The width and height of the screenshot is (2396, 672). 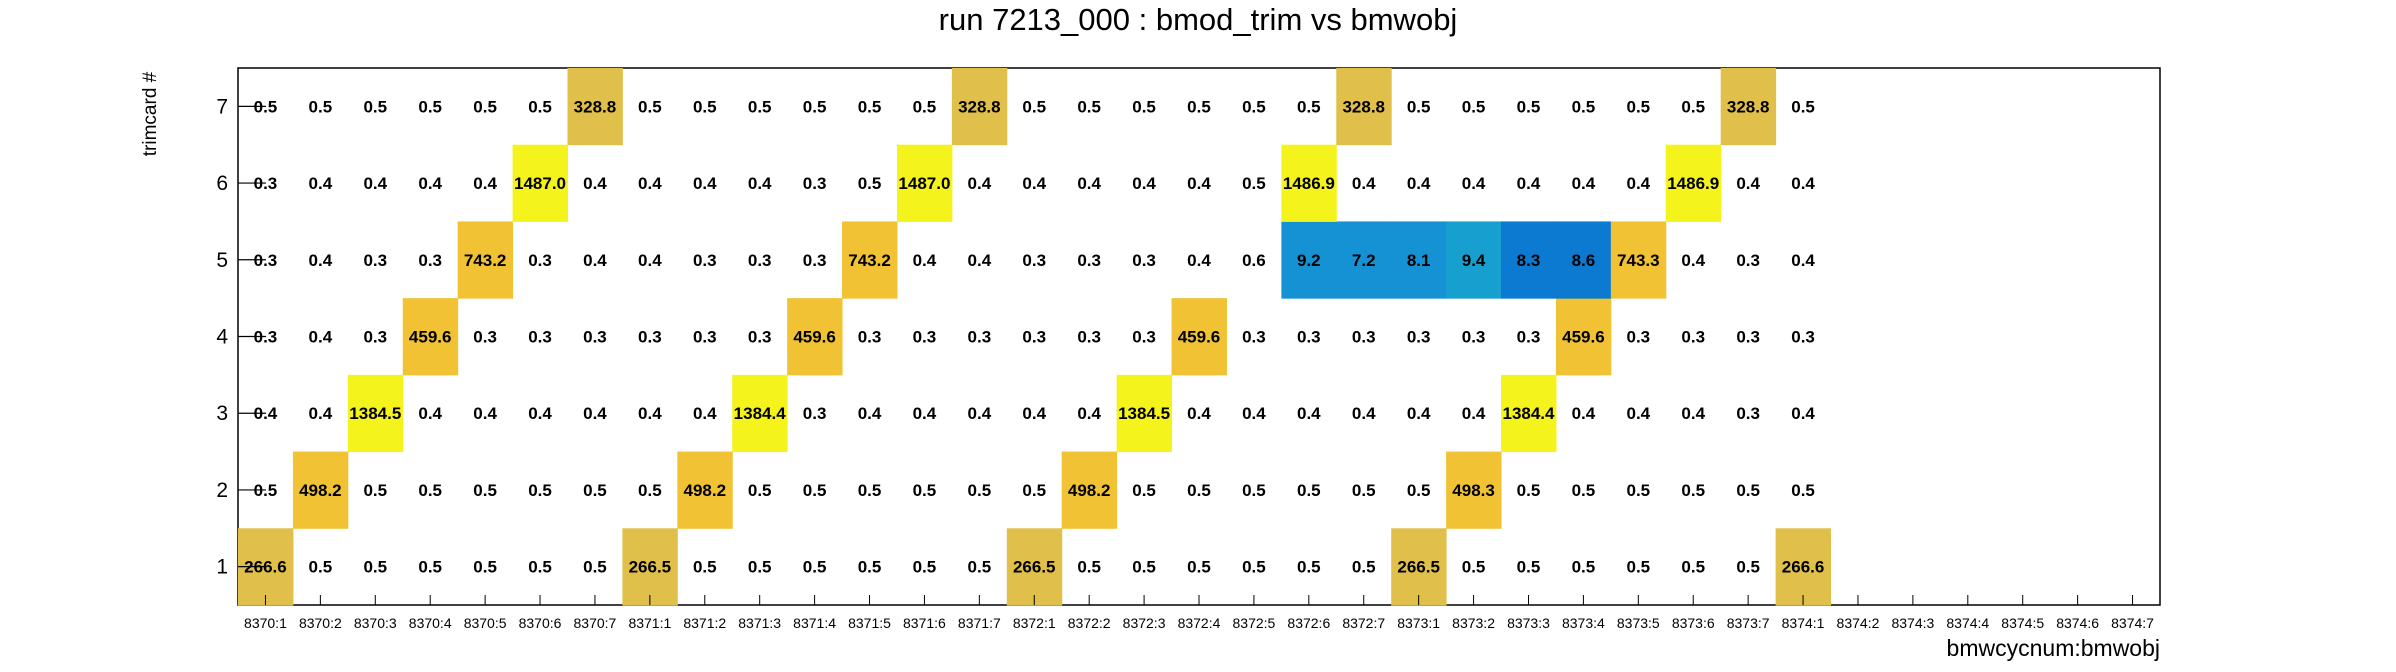 What do you see at coordinates (222, 260) in the screenshot?
I see `y-tick-label: 5` at bounding box center [222, 260].